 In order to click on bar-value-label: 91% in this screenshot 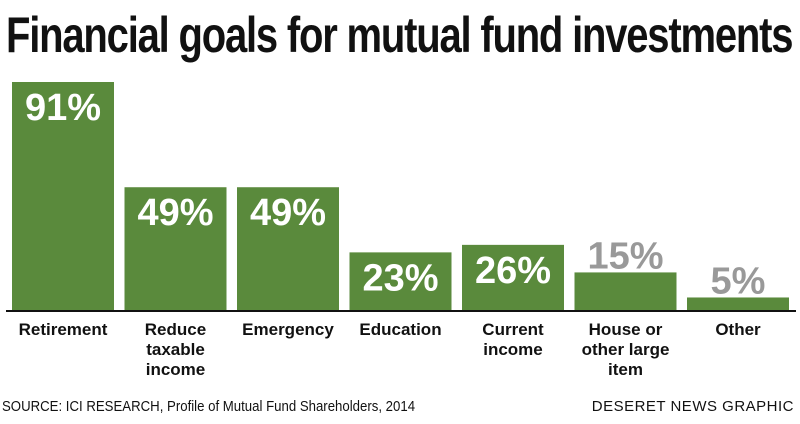, I will do `click(63, 108)`.